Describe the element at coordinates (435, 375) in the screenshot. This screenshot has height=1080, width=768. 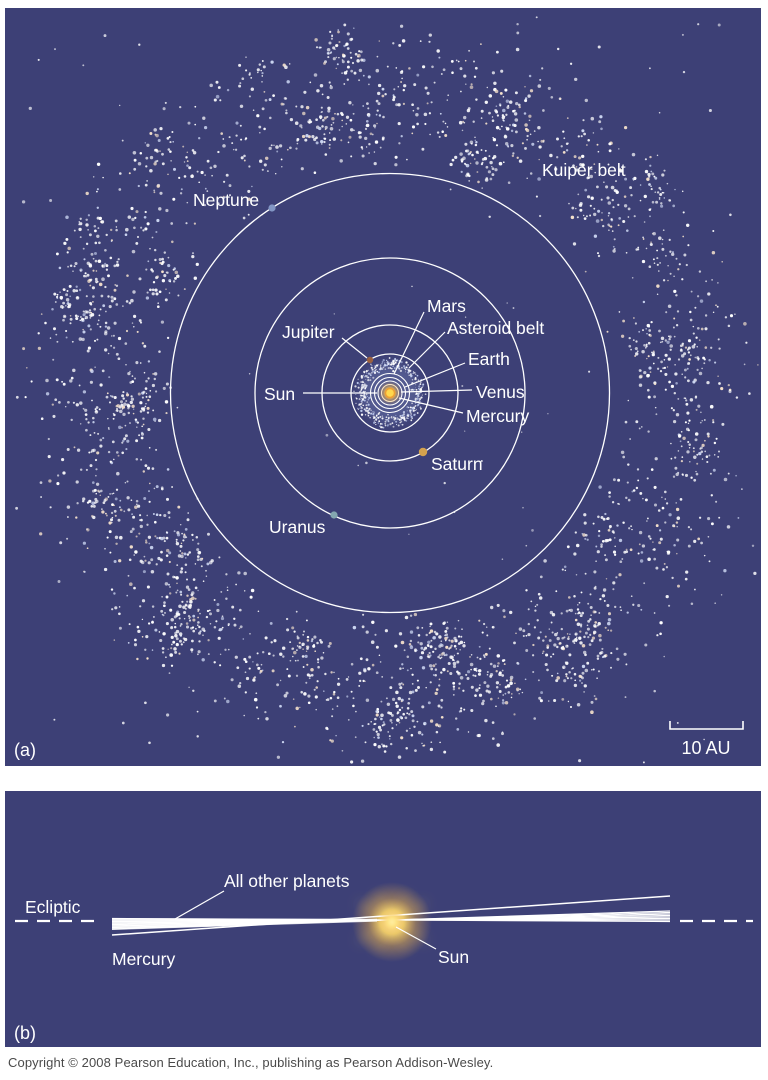
I see `earth-leader-line` at that location.